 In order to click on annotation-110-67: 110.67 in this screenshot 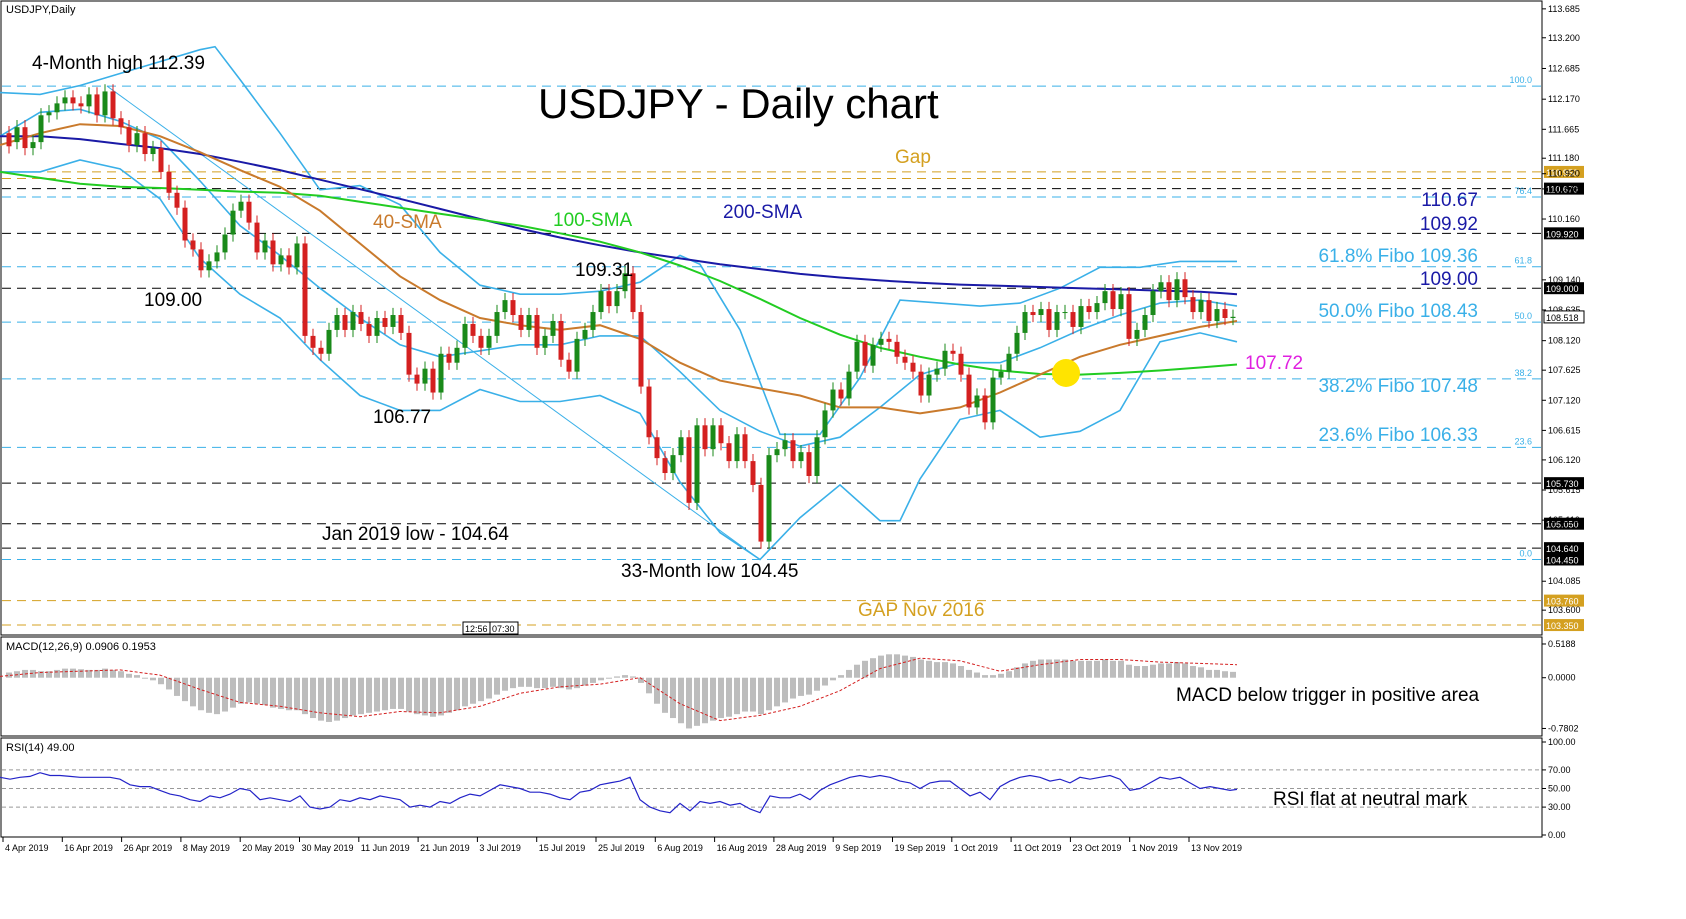, I will do `click(1449, 200)`.